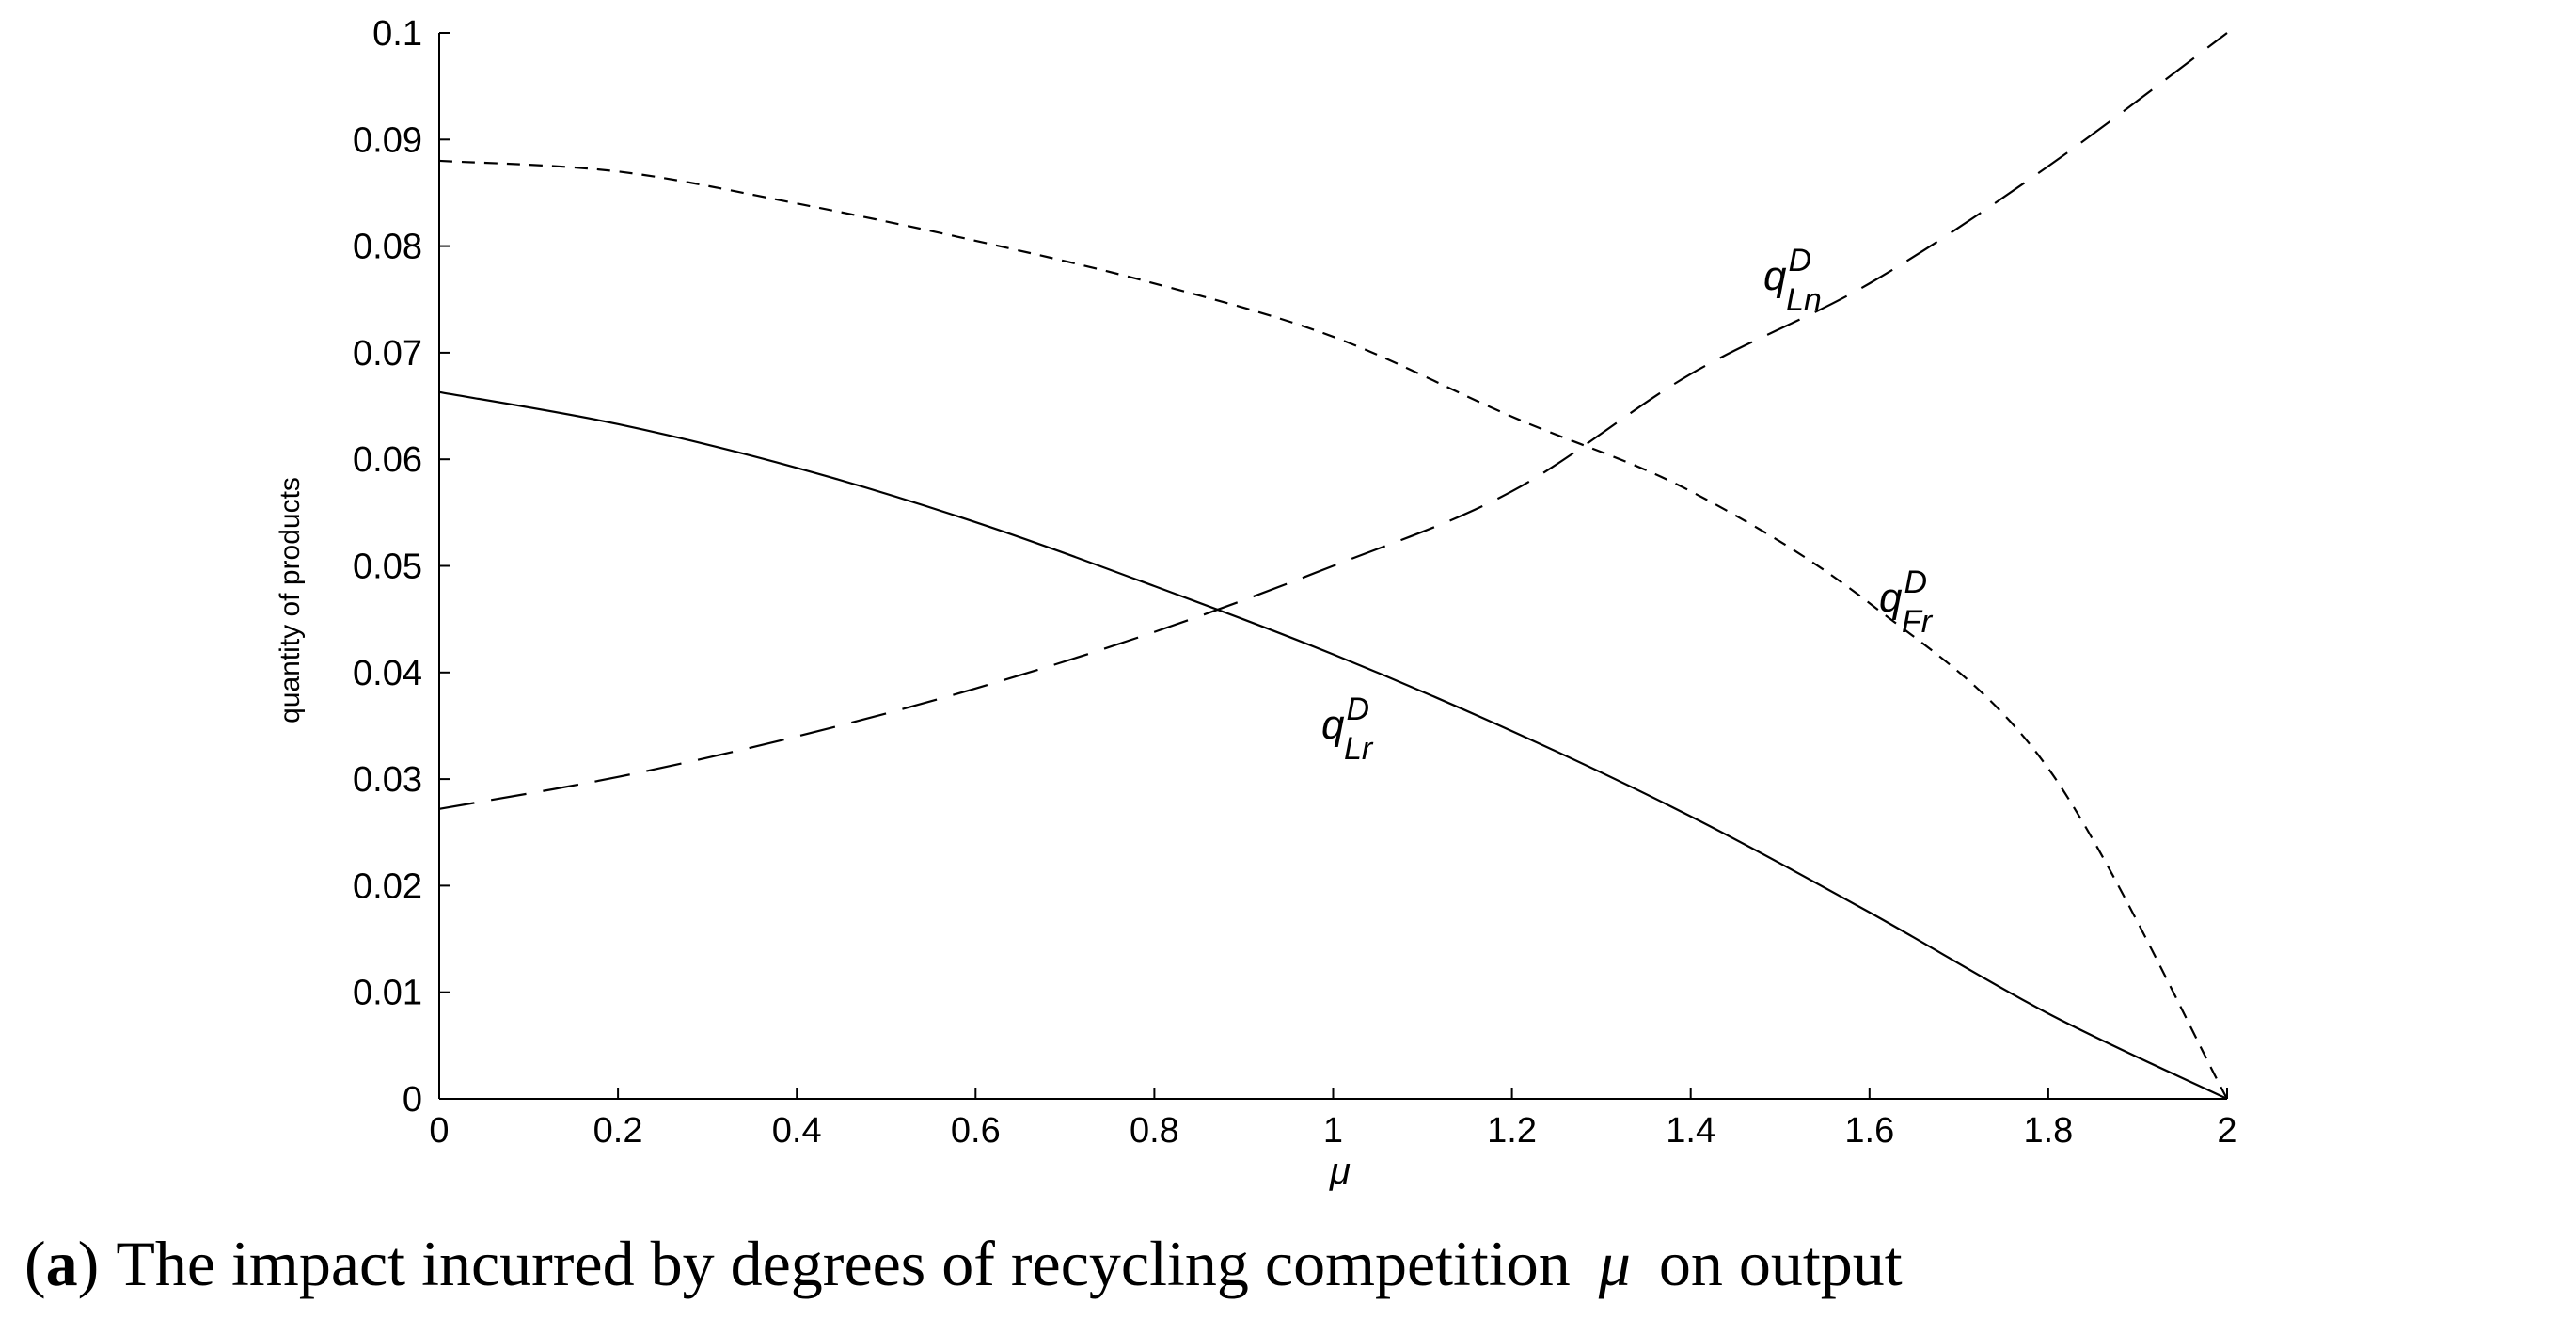  Describe the element at coordinates (412, 1100) in the screenshot. I see `y-tick-label: 0` at that location.